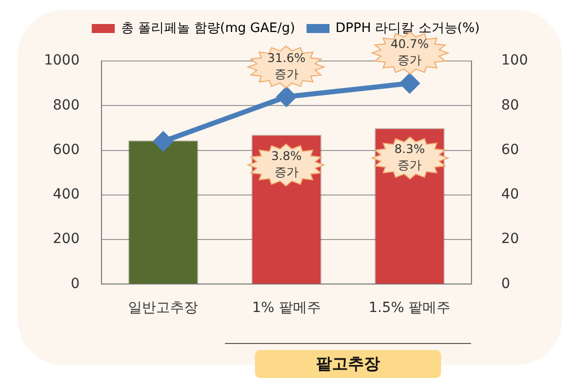  What do you see at coordinates (409, 156) in the screenshot?
I see `annotation: 8.3% 증가` at bounding box center [409, 156].